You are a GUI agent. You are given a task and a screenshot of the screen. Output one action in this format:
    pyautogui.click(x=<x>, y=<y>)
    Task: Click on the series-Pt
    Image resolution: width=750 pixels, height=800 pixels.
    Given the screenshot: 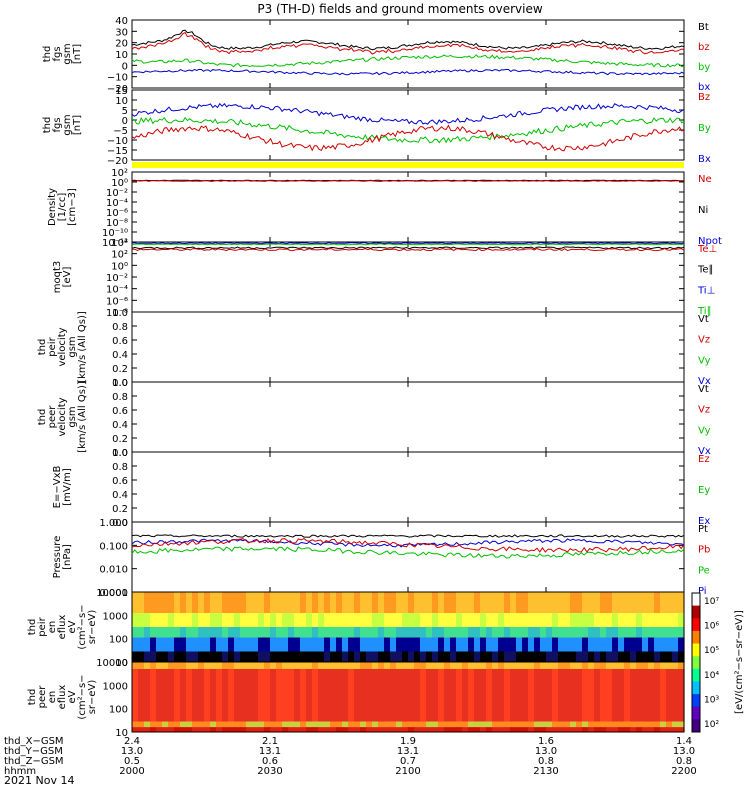 What is the action you would take?
    pyautogui.click(x=408, y=536)
    